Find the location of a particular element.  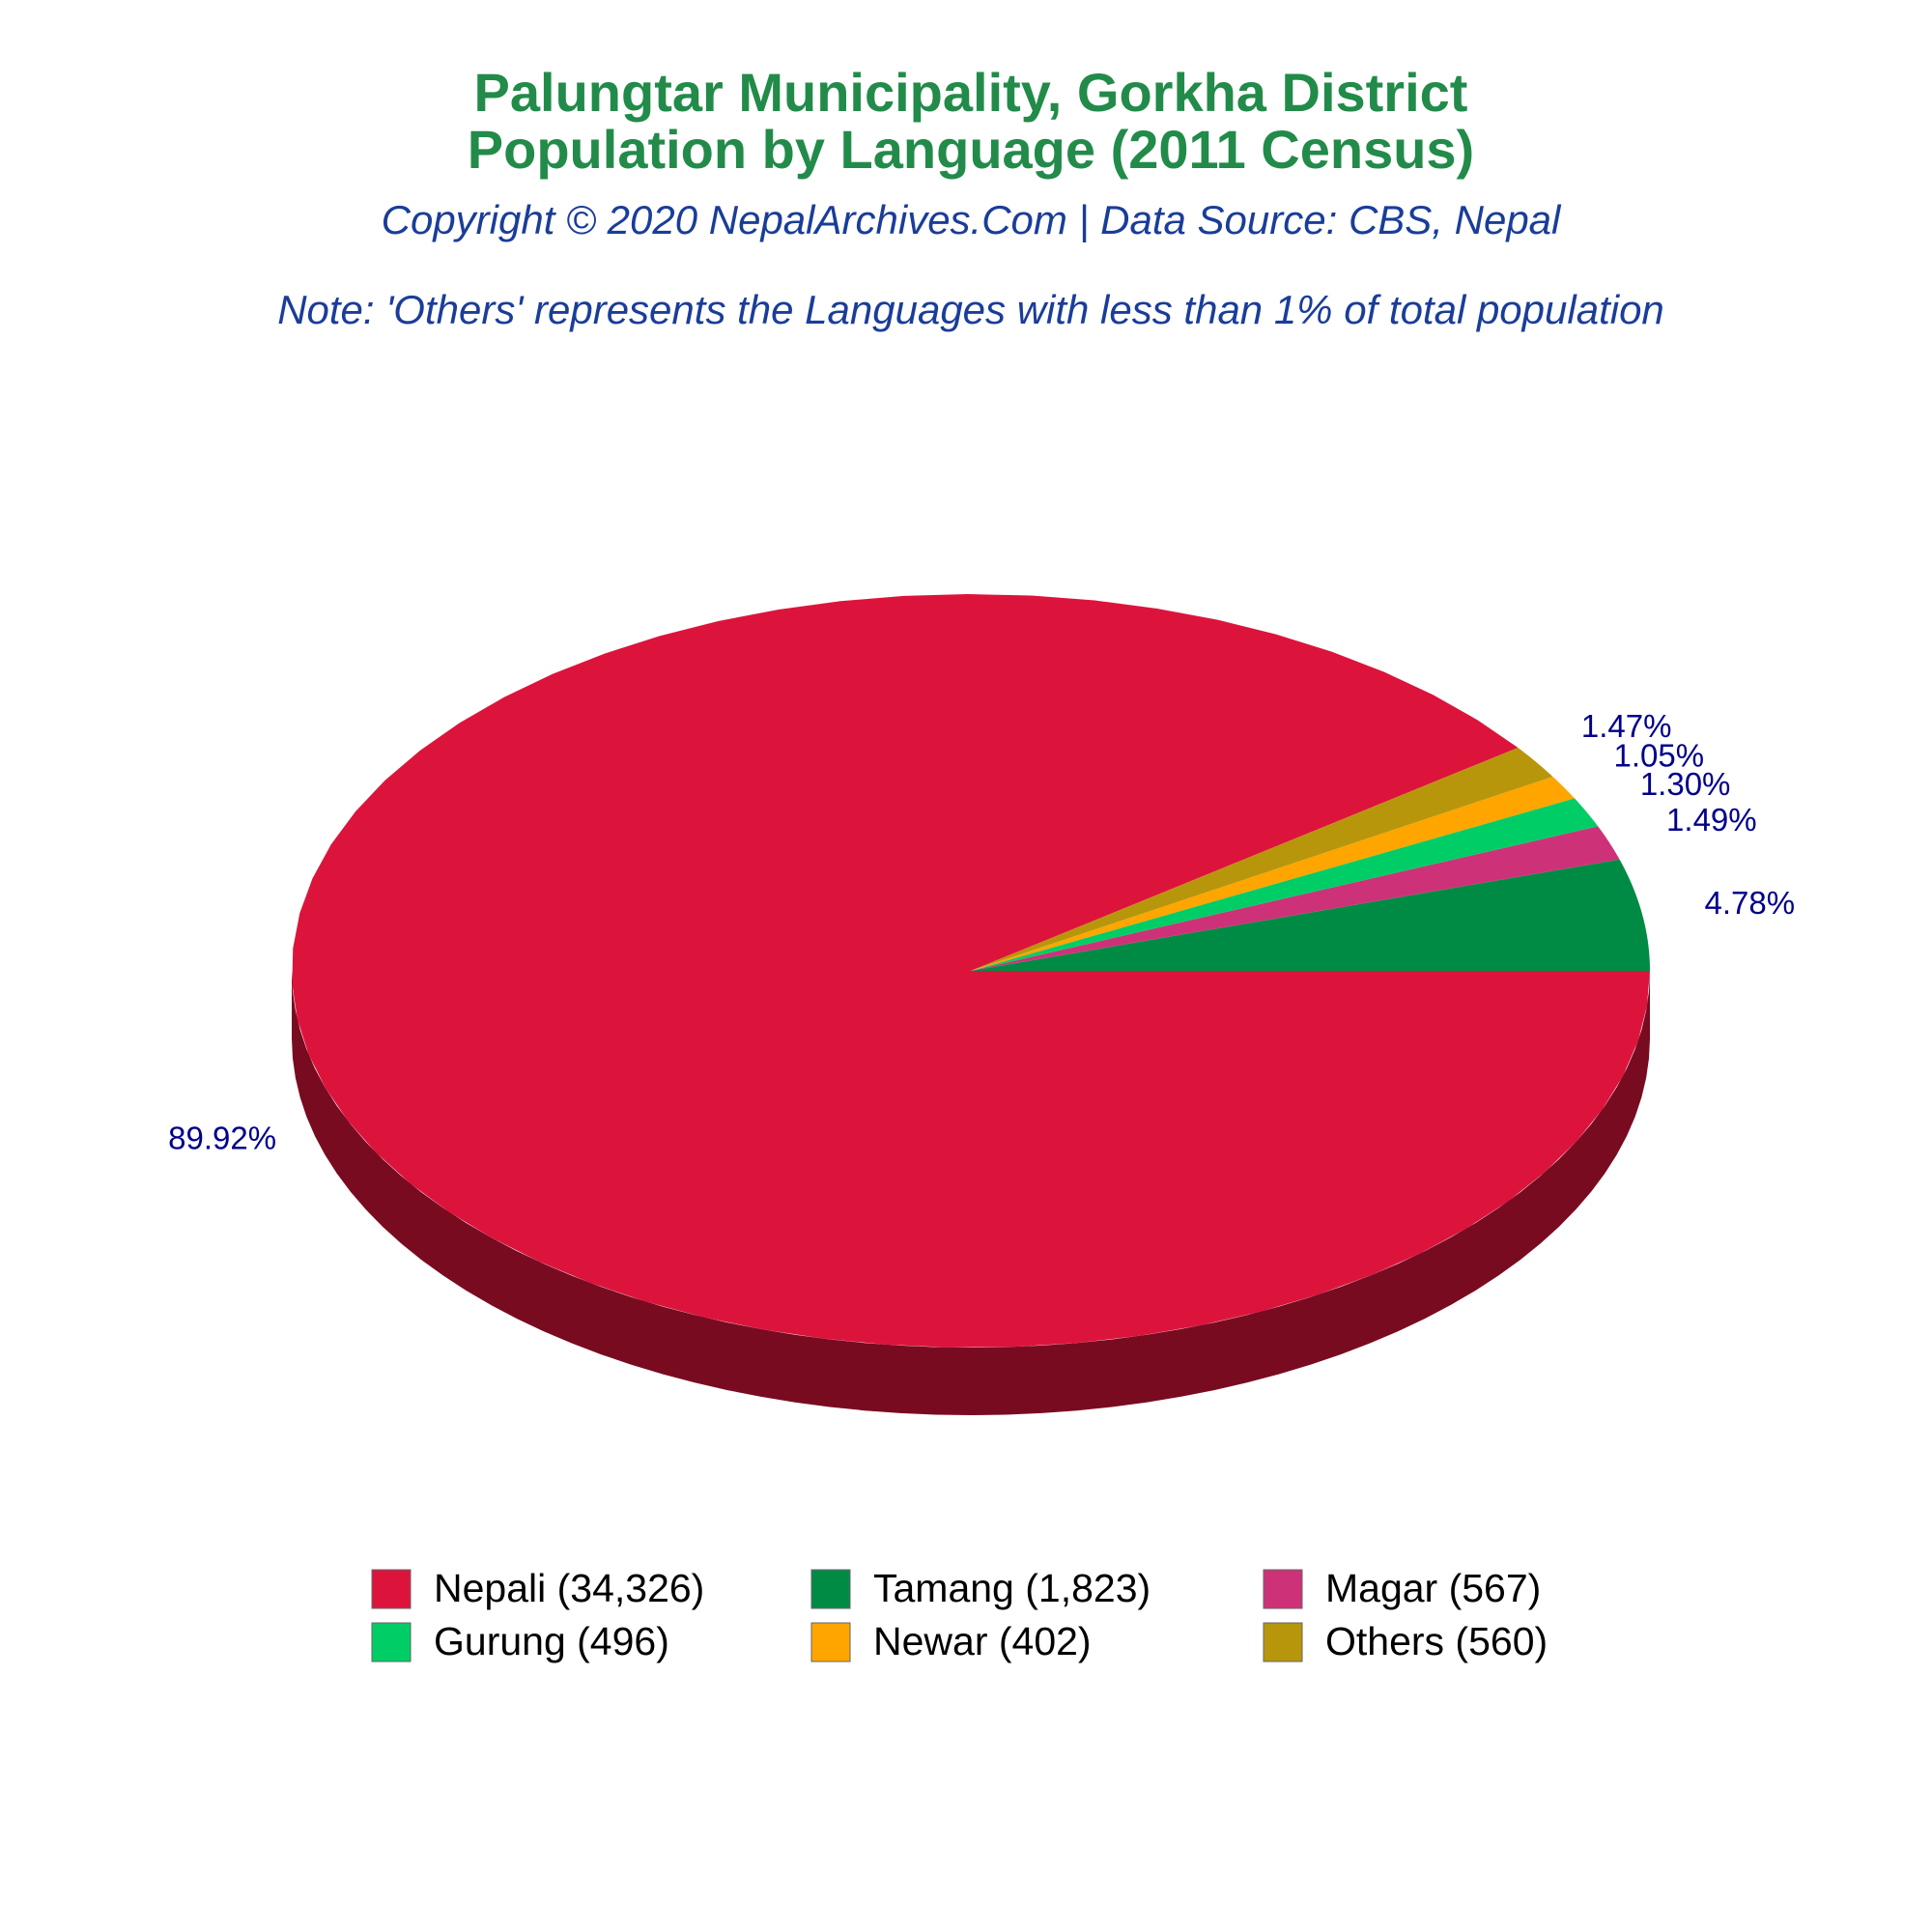

legend-label: Magar (567) is located at coordinates (1433, 1588).